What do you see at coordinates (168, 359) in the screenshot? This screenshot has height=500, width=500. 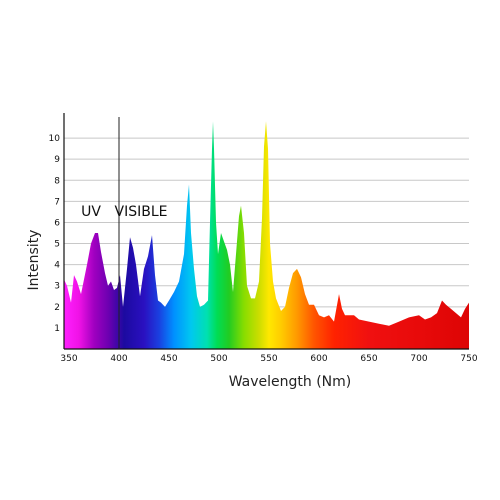 I see `x-tick-label: 450` at bounding box center [168, 359].